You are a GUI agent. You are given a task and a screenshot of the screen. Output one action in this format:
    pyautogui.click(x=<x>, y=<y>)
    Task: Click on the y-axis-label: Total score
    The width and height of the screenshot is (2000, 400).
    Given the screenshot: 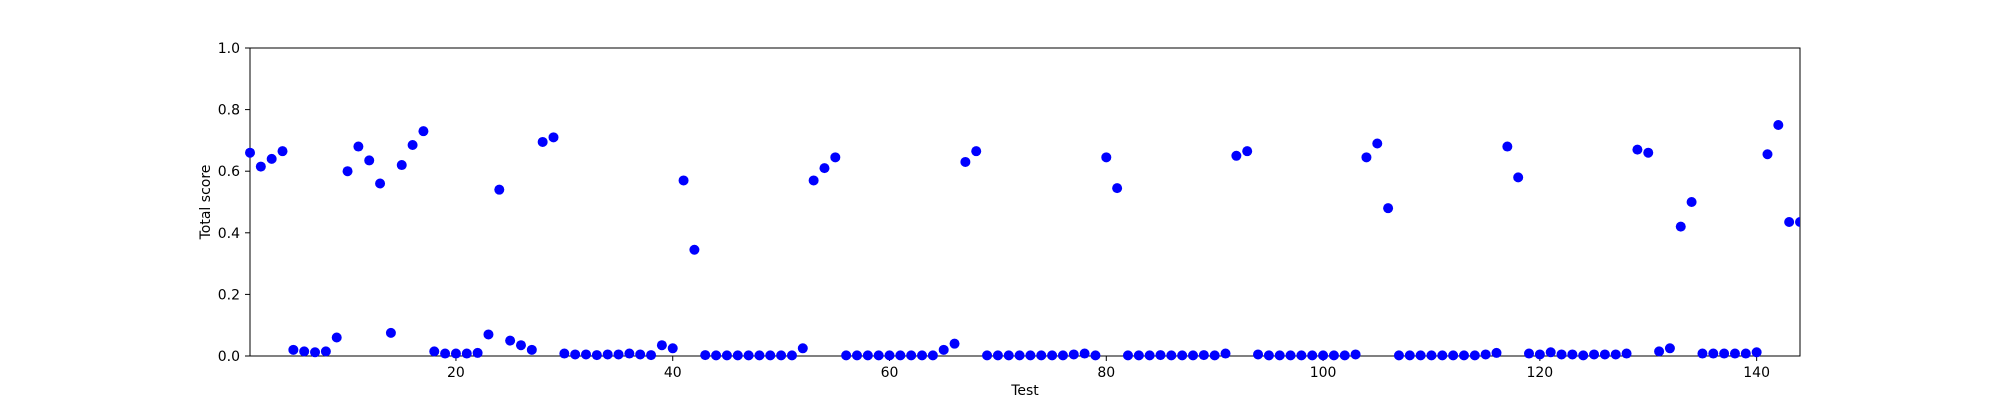 What is the action you would take?
    pyautogui.click(x=206, y=203)
    